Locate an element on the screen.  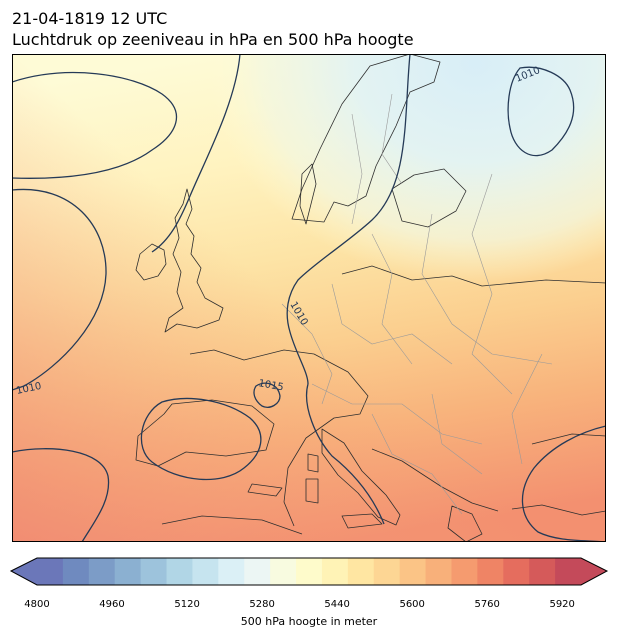
isobar-central is located at coordinates (348, 219).